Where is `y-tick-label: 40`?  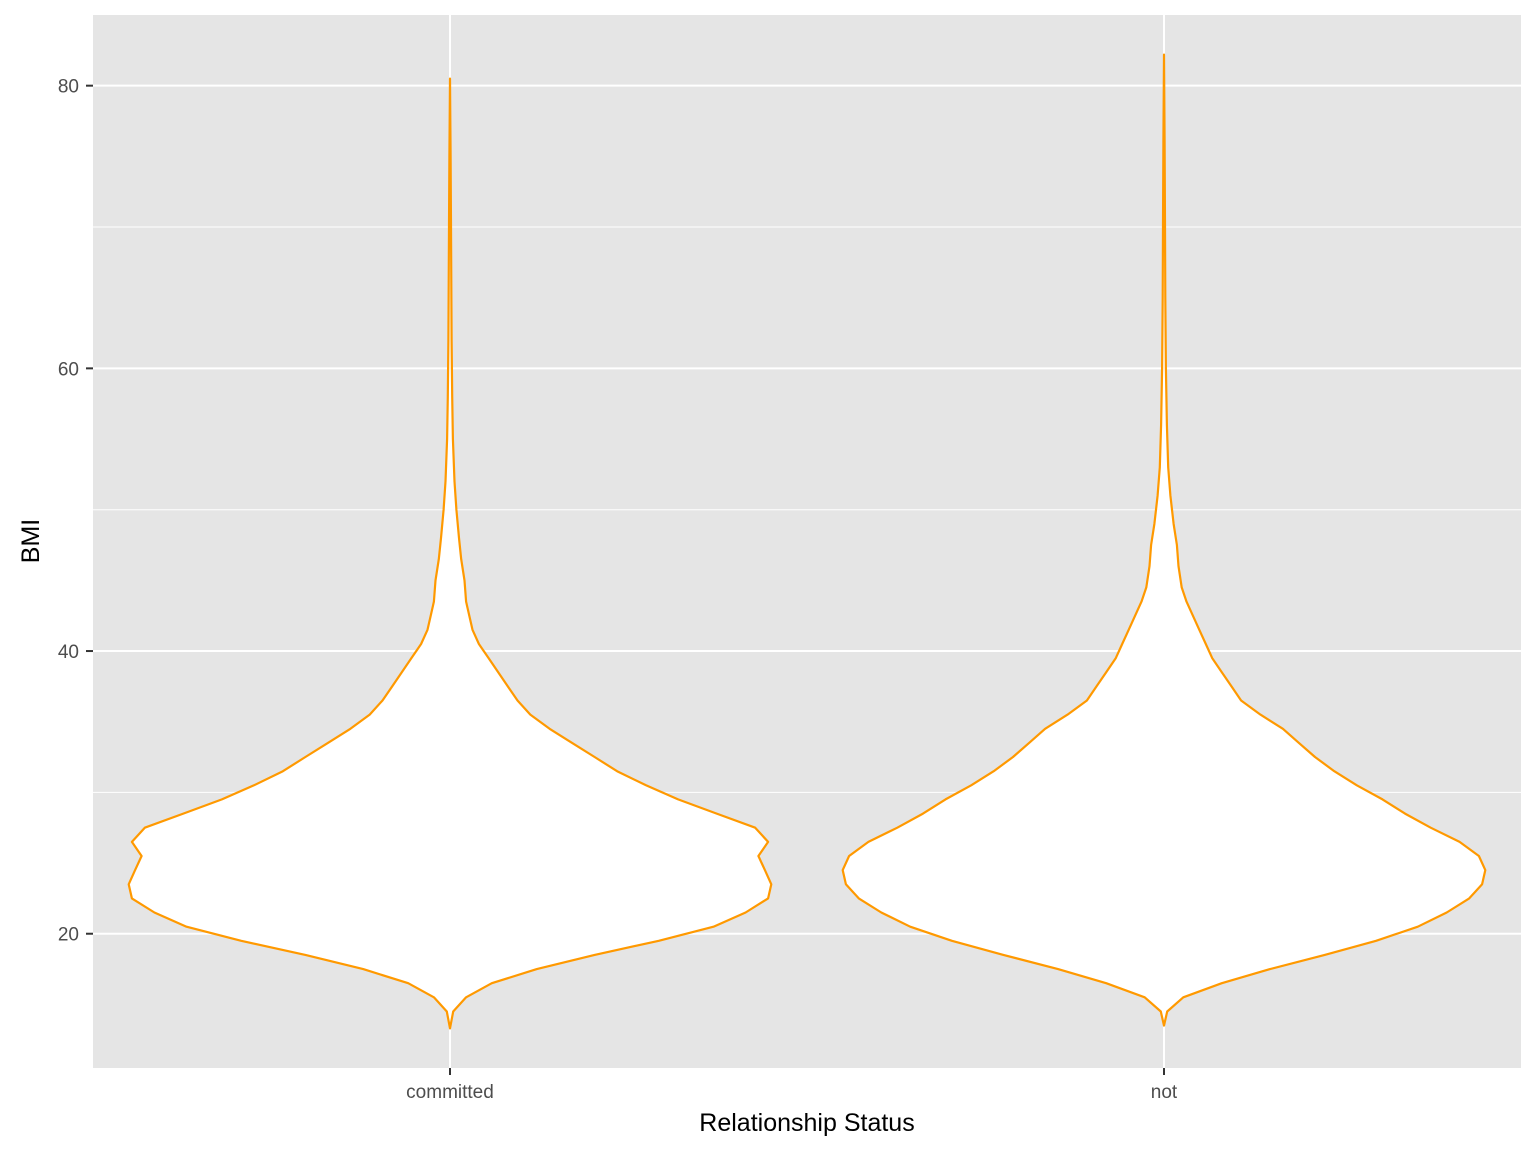 y-tick-label: 40 is located at coordinates (68, 652).